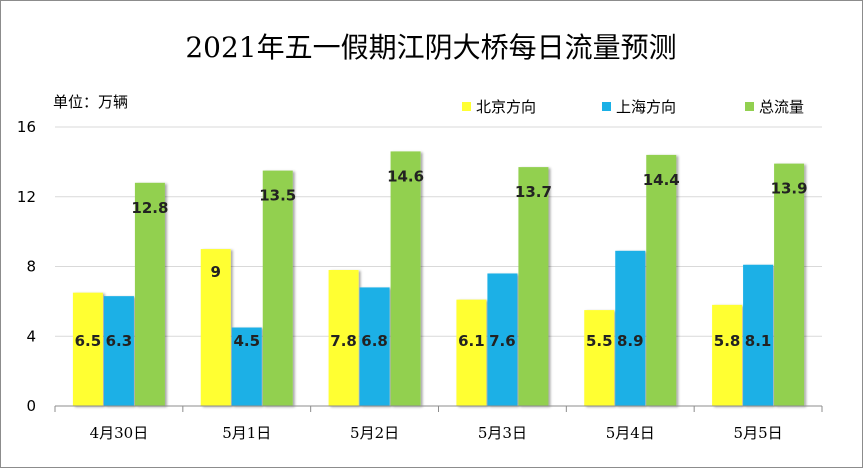  Describe the element at coordinates (343, 341) in the screenshot. I see `data-label: 7.8` at that location.